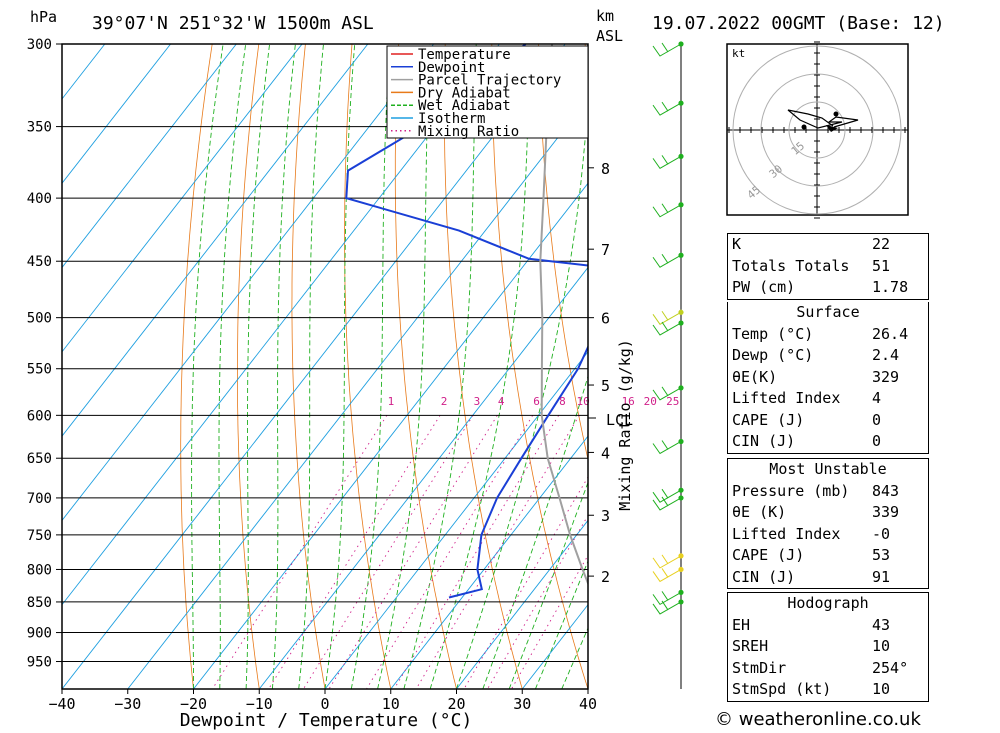 The height and width of the screenshot is (733, 1000). I want to click on hodograph: kt 15 30 45, so click(817, 130).